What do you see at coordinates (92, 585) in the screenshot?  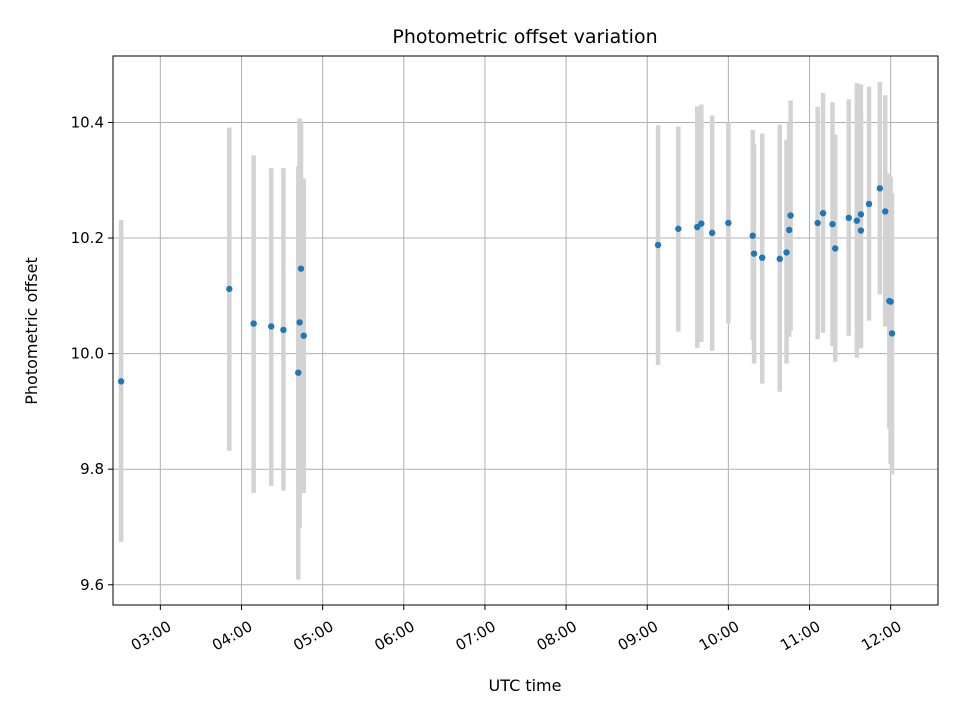 I see `y-tick-label: 9.6` at bounding box center [92, 585].